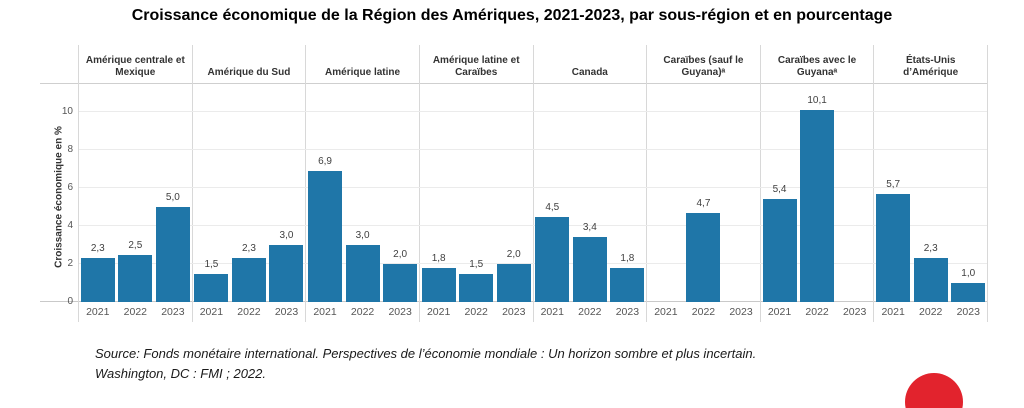  Describe the element at coordinates (325, 229) in the screenshot. I see `bar: 6,9` at that location.